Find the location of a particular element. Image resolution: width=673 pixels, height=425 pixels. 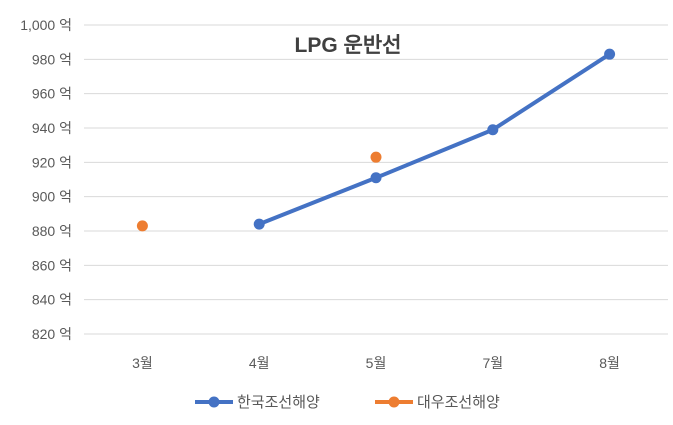

x-tick-label: 8월 is located at coordinates (609, 363).